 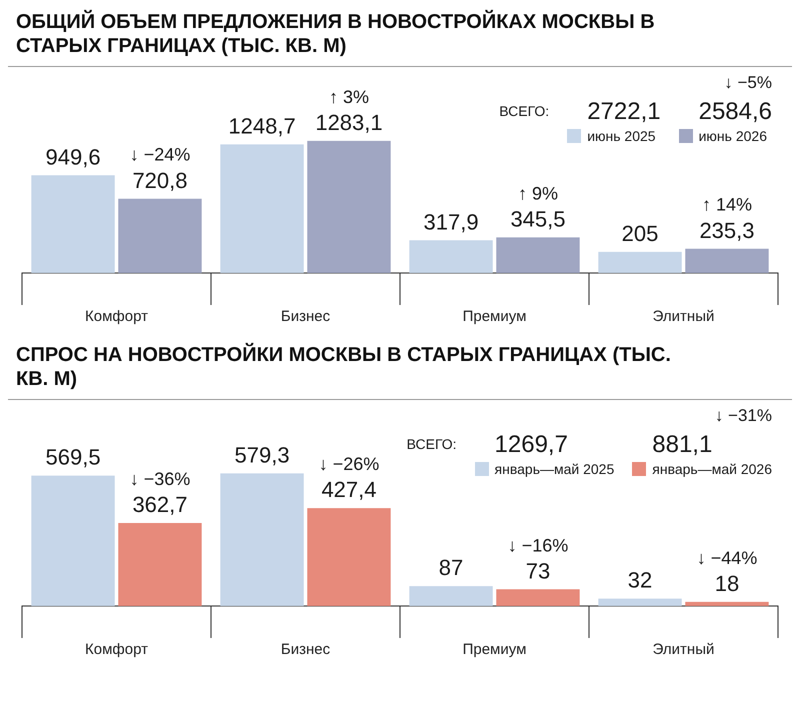 I want to click on annotation: ↑ 3%, so click(x=348, y=96).